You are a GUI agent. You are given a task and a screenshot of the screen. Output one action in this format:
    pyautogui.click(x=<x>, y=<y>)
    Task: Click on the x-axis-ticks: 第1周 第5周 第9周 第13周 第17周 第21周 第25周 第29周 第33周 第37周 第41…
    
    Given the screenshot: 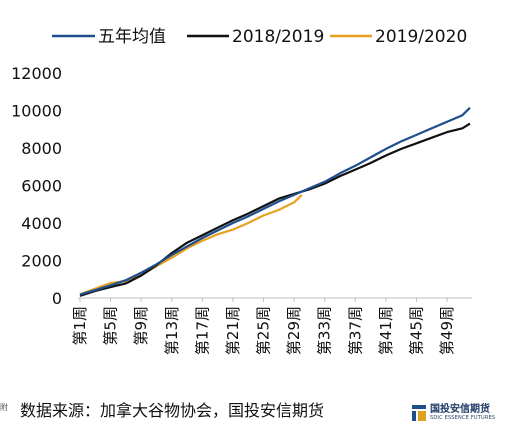 What is the action you would take?
    pyautogui.click(x=263, y=326)
    